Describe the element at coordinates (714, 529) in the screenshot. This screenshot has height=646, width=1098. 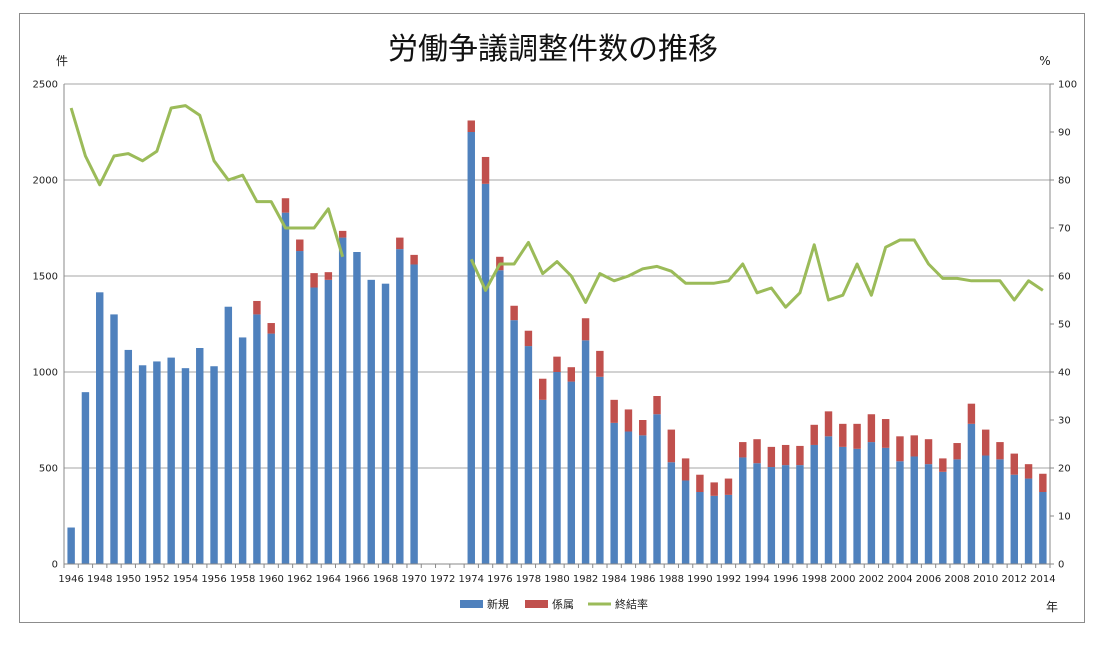
I see `bar-shinki-1991` at that location.